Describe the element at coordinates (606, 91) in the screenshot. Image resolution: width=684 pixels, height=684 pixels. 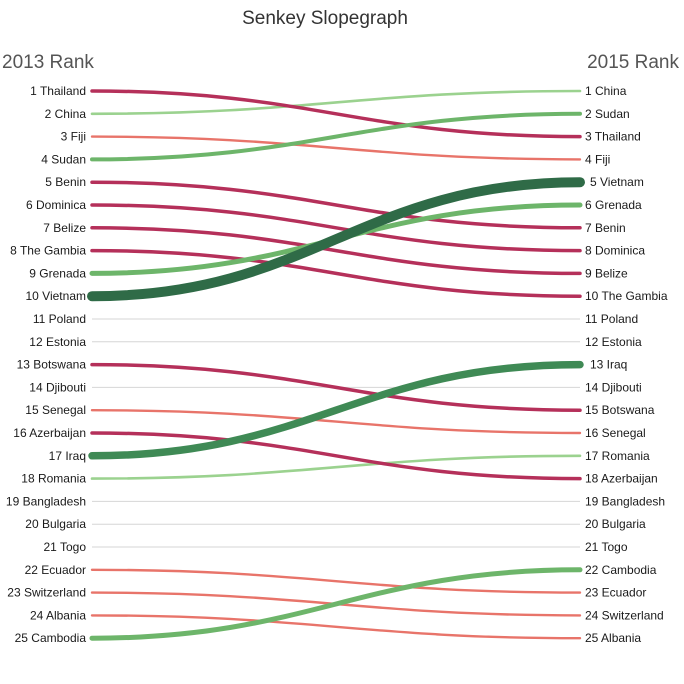
I see `right-label-china: 1 China` at that location.